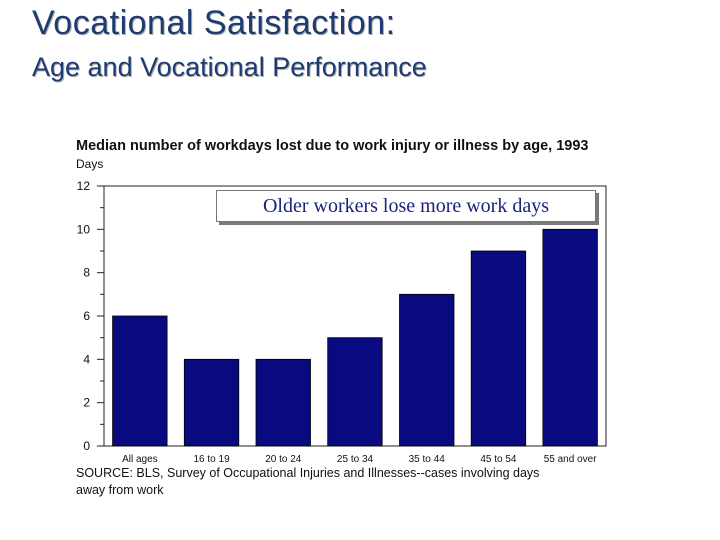  What do you see at coordinates (86, 273) in the screenshot?
I see `y-tick-label: 8` at bounding box center [86, 273].